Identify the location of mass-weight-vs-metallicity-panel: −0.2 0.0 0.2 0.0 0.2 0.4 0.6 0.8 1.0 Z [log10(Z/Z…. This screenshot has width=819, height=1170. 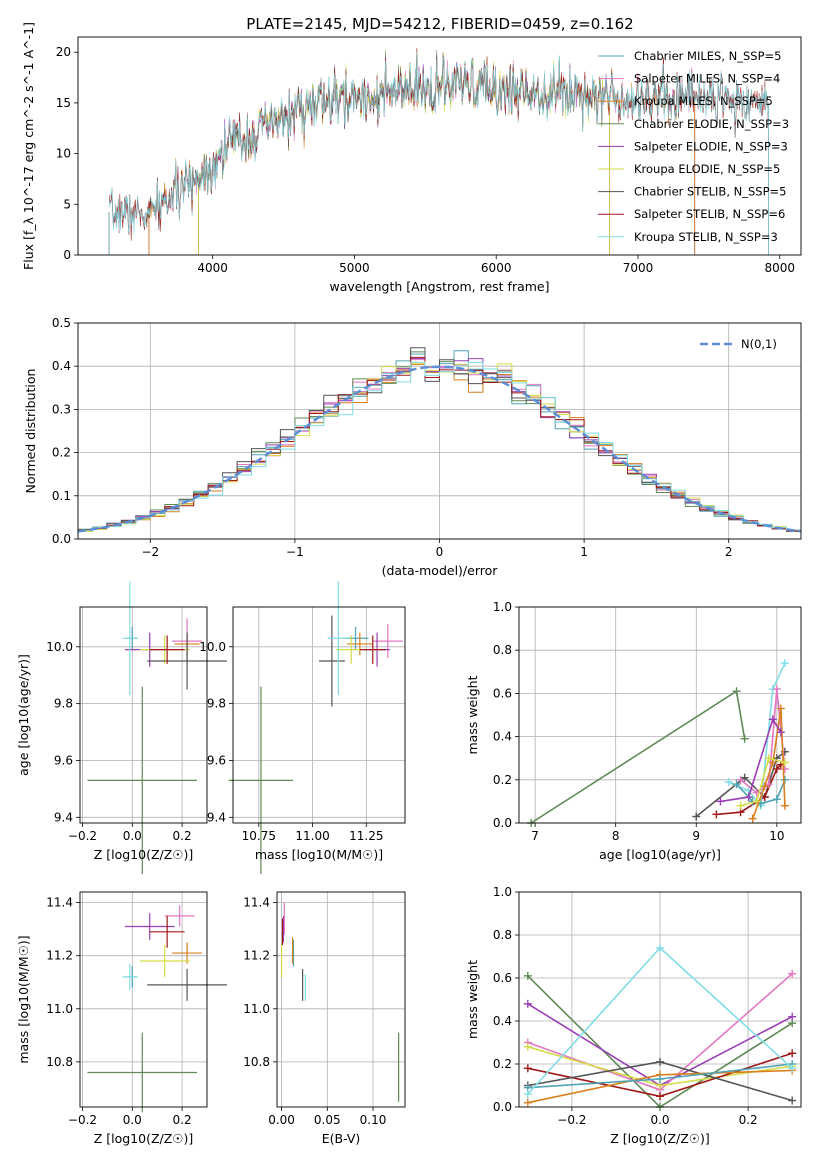
(633, 1015).